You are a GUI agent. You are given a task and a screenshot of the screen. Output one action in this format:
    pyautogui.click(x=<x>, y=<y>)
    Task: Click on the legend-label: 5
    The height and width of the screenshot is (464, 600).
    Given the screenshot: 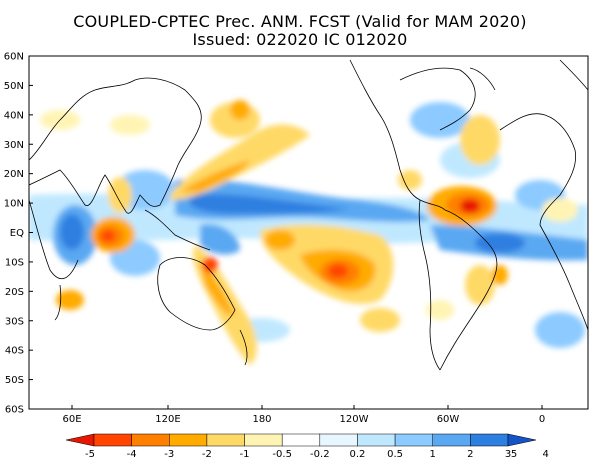 What is the action you would take?
    pyautogui.click(x=514, y=454)
    